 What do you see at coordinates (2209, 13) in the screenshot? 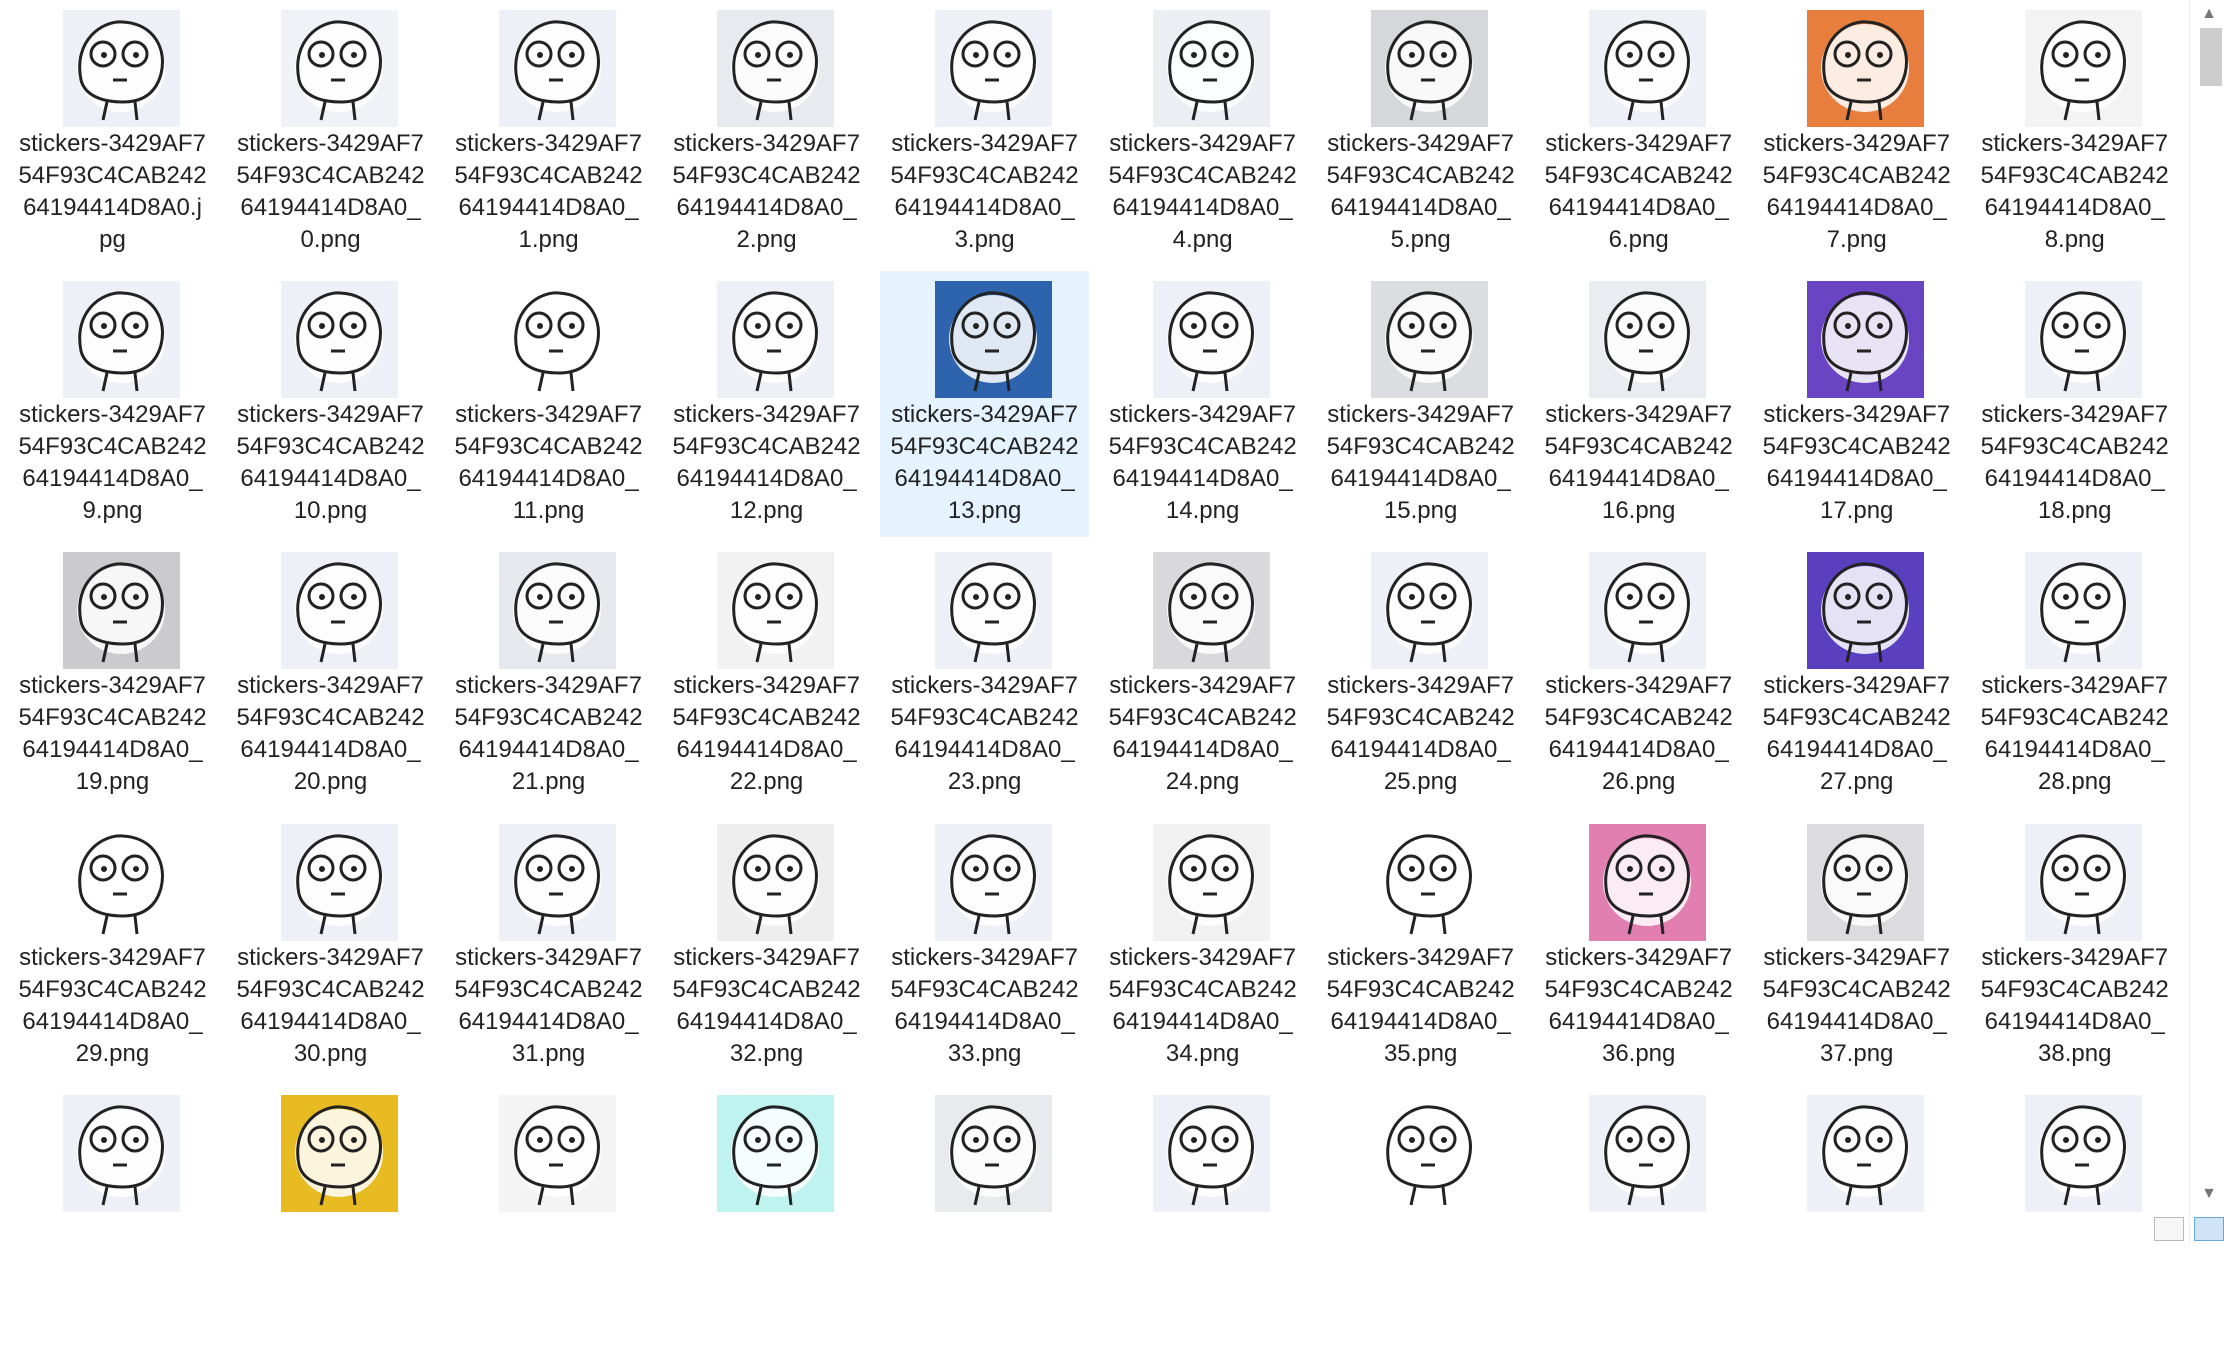
I see `scroll-up-arrow-icon: ▲` at bounding box center [2209, 13].